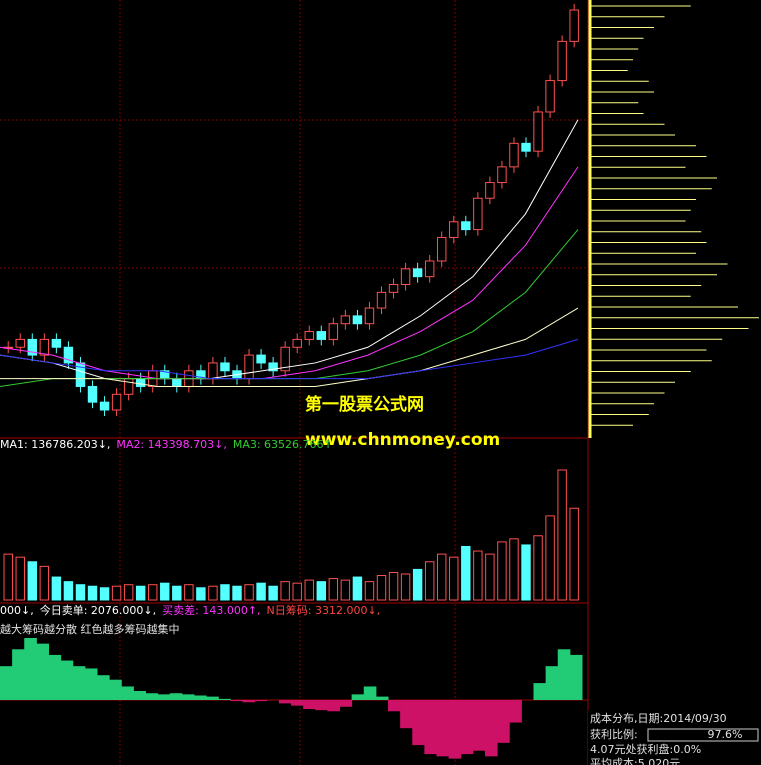 The height and width of the screenshot is (765, 761). Describe the element at coordinates (635, 760) in the screenshot. I see `cost-line: 平均成本:5.020元` at that location.